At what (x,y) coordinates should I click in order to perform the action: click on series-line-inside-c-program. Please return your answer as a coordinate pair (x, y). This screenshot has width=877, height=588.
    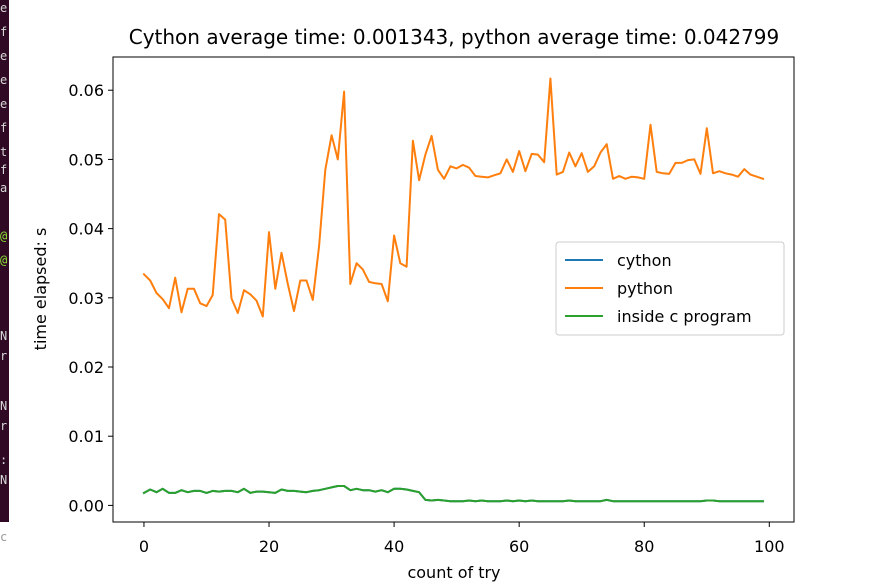
    Looking at the image, I should click on (453, 494).